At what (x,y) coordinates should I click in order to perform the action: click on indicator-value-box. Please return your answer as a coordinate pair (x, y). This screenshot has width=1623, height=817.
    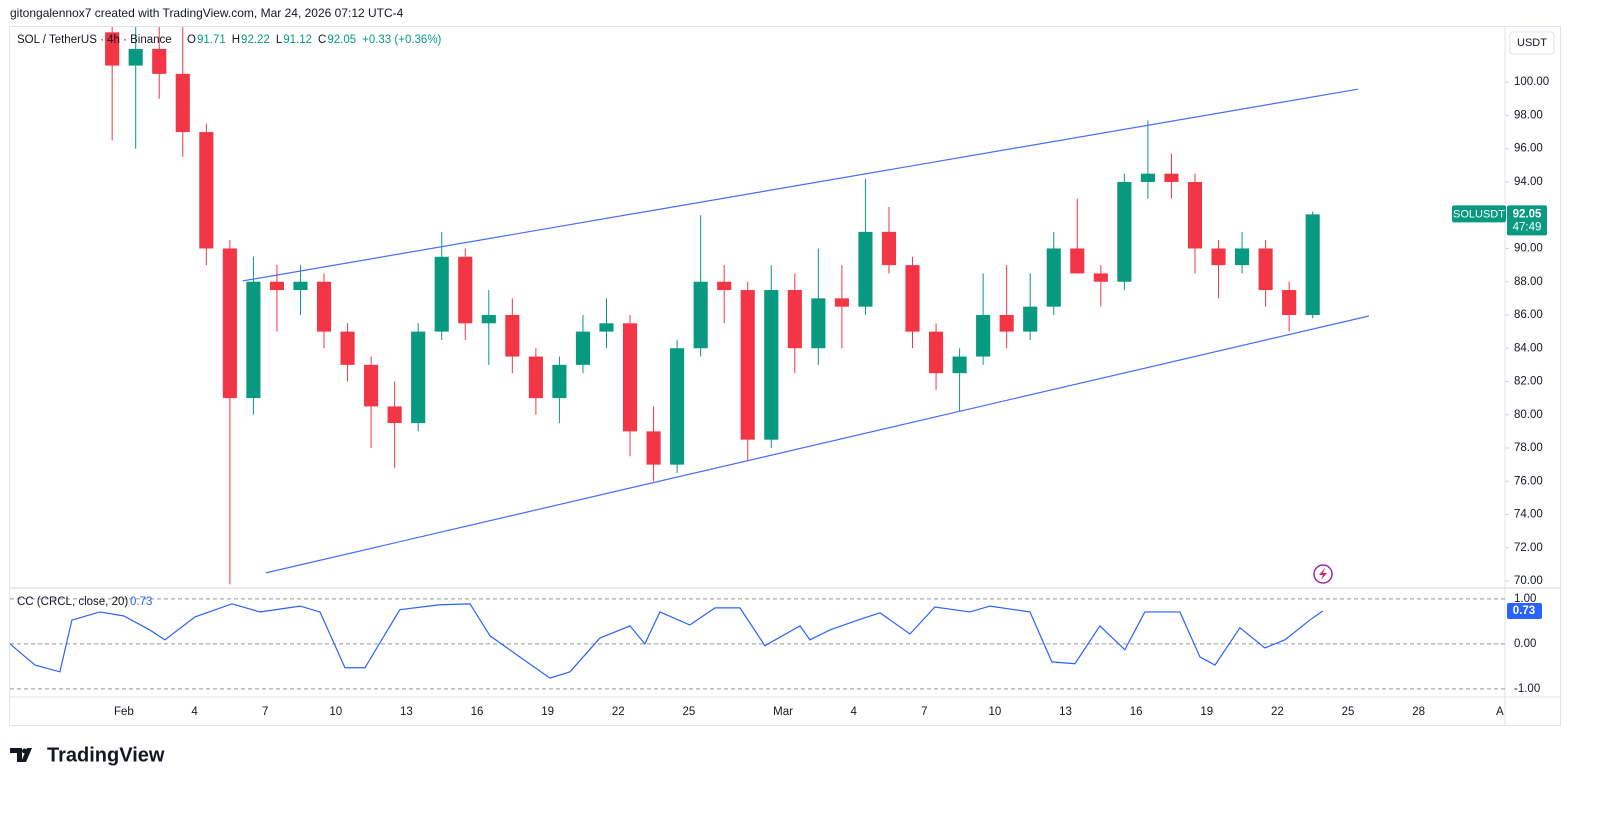
    Looking at the image, I should click on (1524, 611).